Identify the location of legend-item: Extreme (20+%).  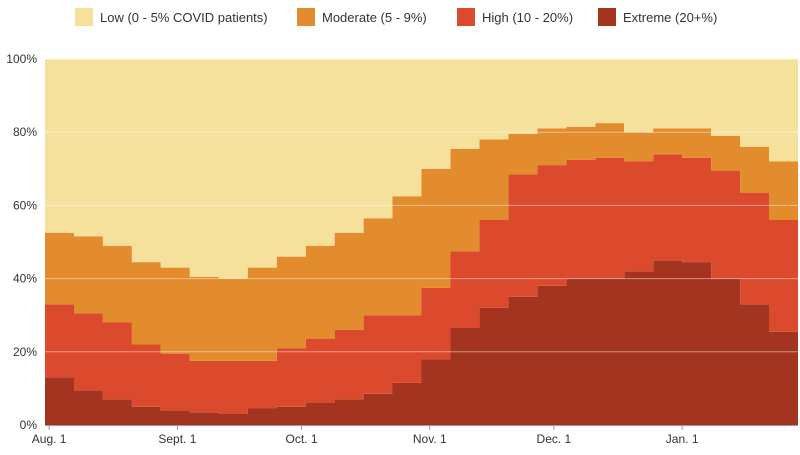
(657, 17).